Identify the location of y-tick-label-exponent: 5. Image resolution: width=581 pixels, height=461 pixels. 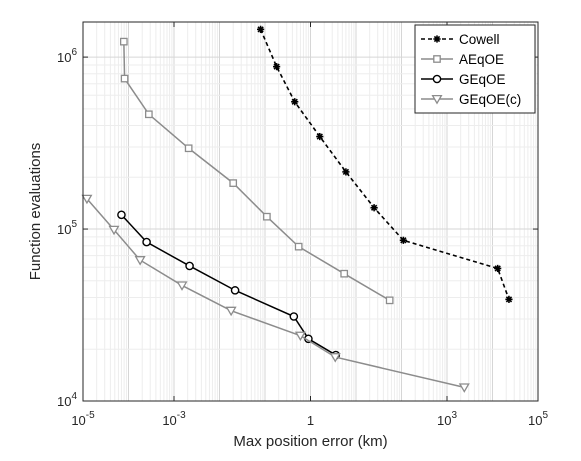
(74, 224).